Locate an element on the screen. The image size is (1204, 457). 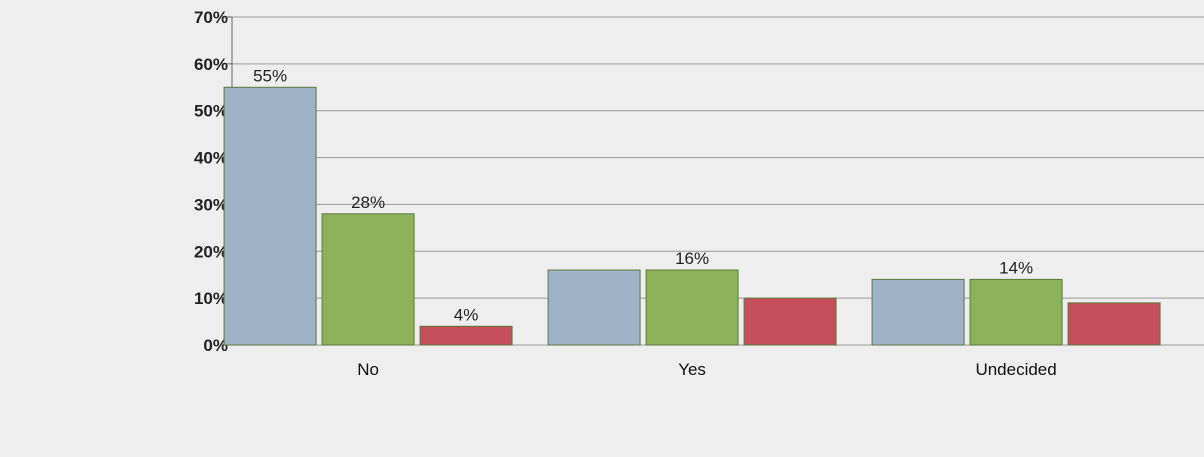
y-tick-label: 70% is located at coordinates (211, 17).